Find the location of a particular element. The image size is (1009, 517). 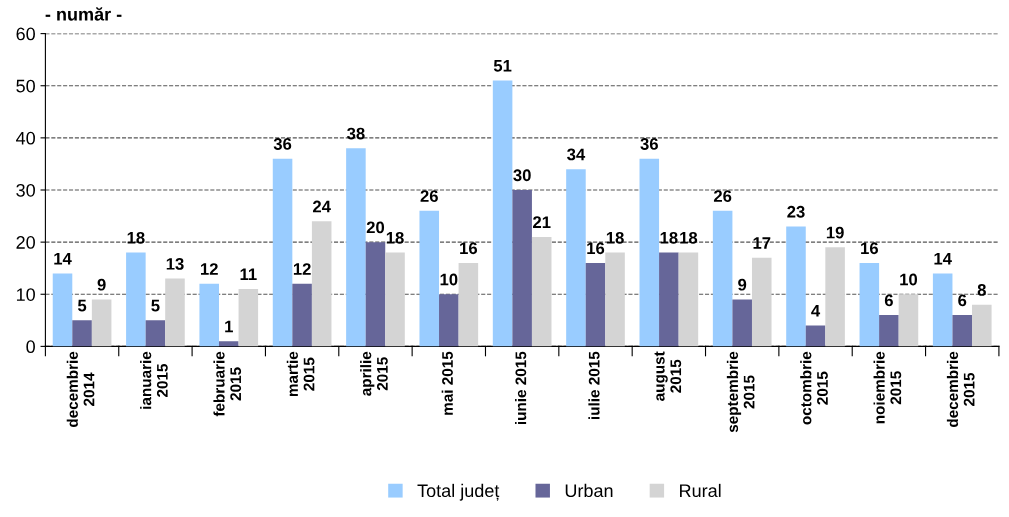

y-tick-label: 40 is located at coordinates (25, 138).